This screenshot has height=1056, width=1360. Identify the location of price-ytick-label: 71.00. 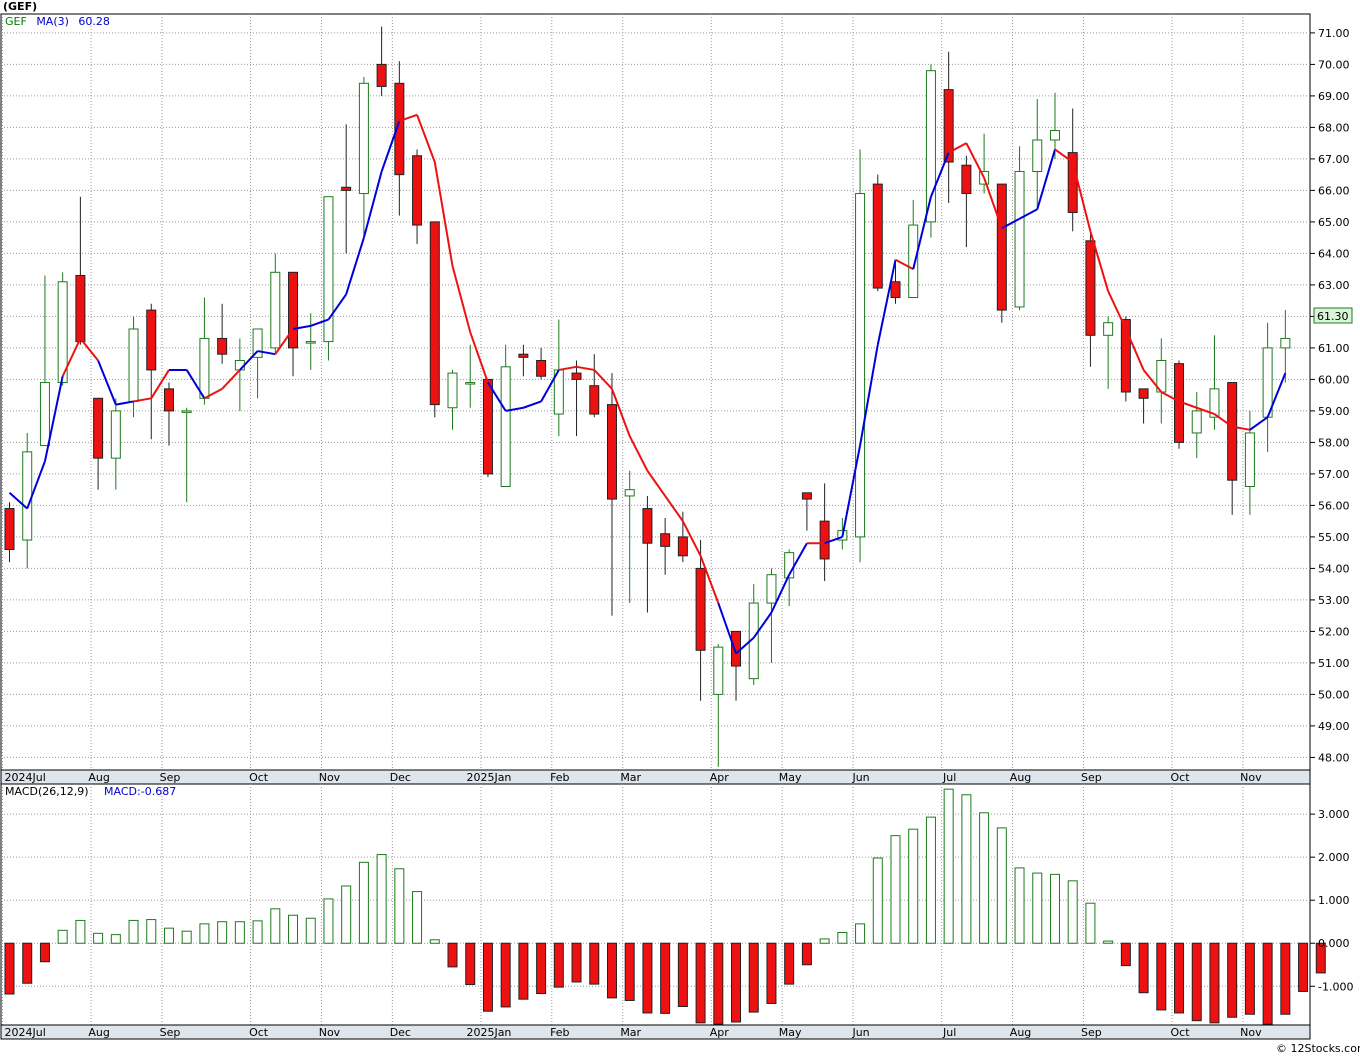
(1334, 33).